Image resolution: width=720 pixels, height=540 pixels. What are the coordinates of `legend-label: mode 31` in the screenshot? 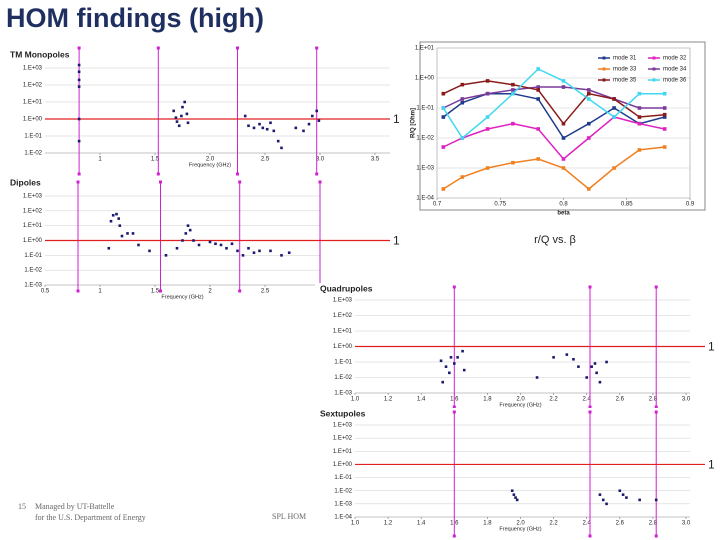 It's located at (625, 59).